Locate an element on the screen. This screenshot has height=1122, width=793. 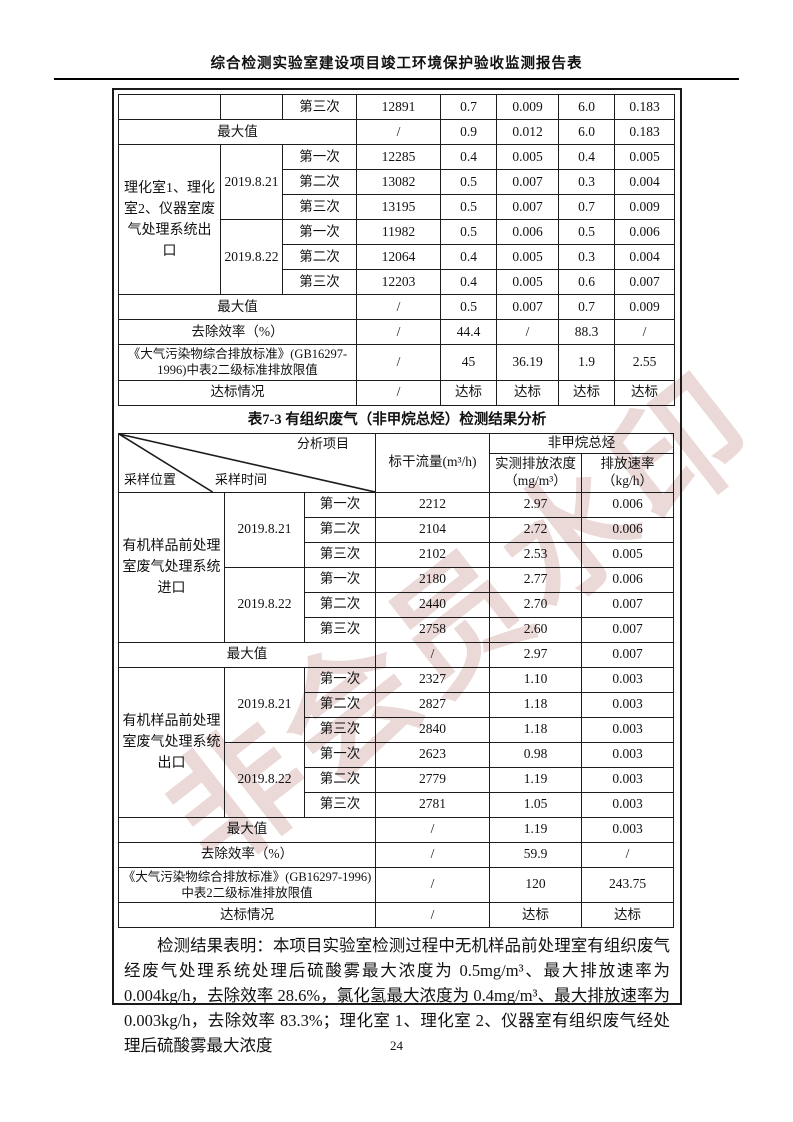
table-row: 第三次 2781 1.05 0.003 is located at coordinates (396, 804).